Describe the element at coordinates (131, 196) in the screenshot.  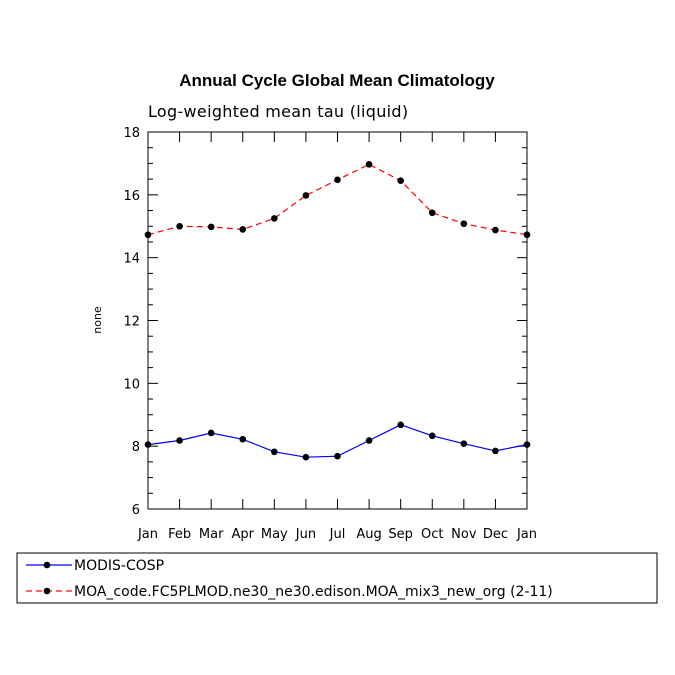
I see `y-tick-label: 16` at that location.